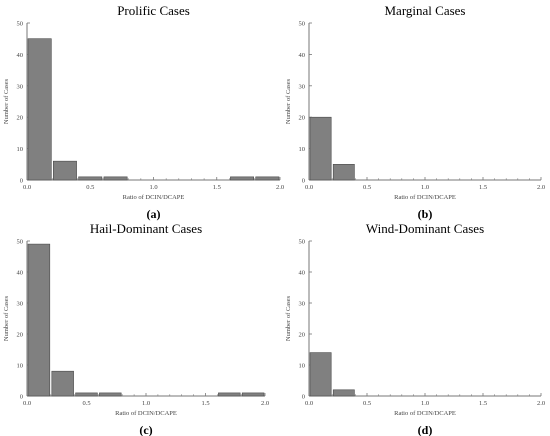  I want to click on panel-label: (b), so click(425, 214).